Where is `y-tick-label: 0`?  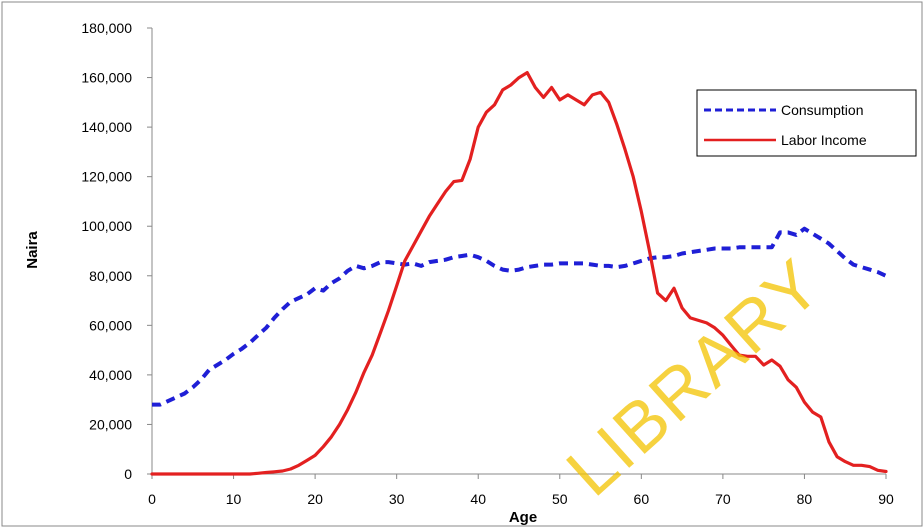
y-tick-label: 0 is located at coordinates (128, 474).